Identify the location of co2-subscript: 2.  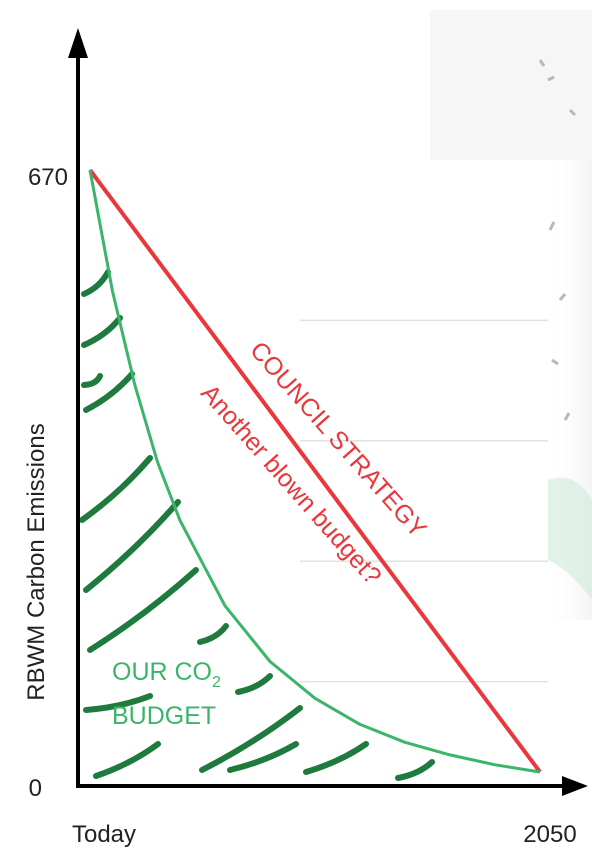
(216, 682).